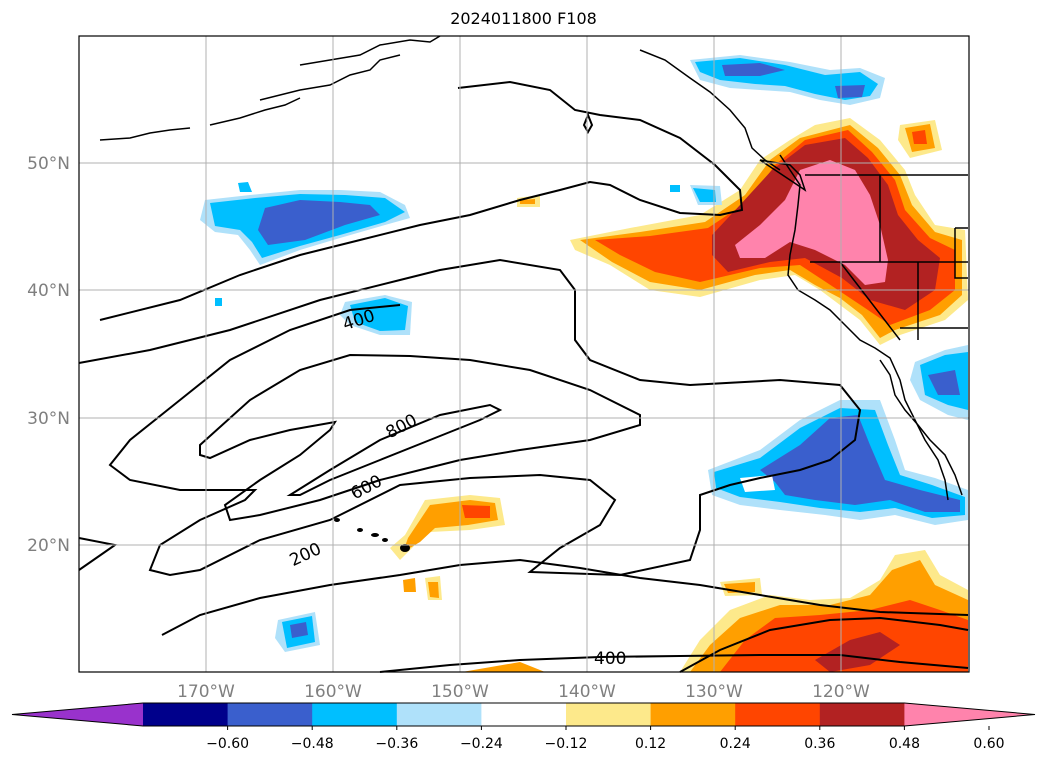 Image resolution: width=1047 pixels, height=765 pixels. I want to click on longitude-labels: 170°W 160°W 150°W 140°W 130°W 120°W, so click(523, 692).